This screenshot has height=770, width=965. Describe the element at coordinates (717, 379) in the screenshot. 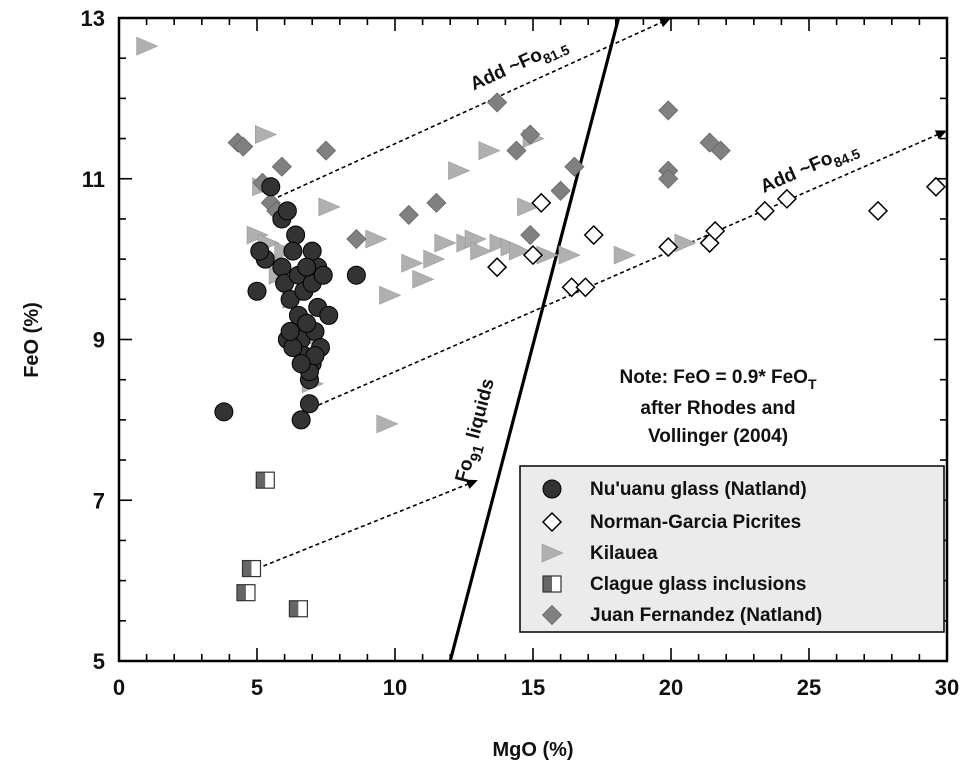

I see `note-line-1: Note: FeO = 0.9* FeOT` at that location.